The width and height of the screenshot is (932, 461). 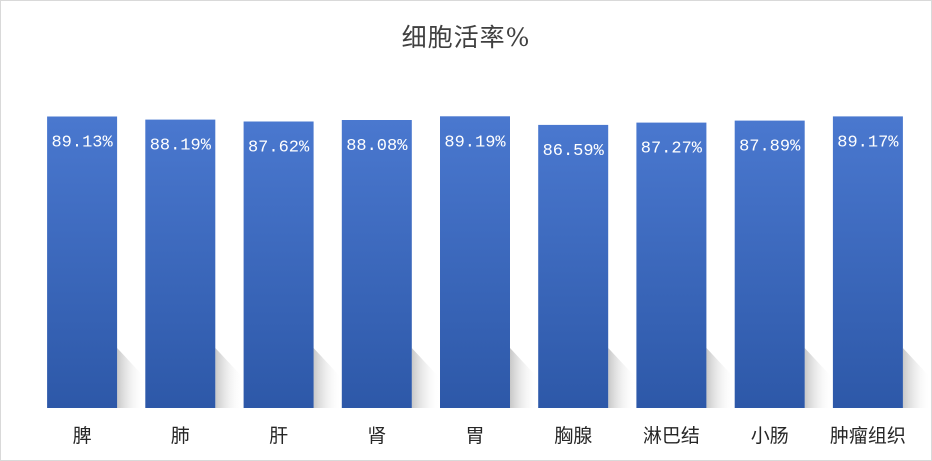 What do you see at coordinates (770, 147) in the screenshot?
I see `data-label-7: 87.89%` at bounding box center [770, 147].